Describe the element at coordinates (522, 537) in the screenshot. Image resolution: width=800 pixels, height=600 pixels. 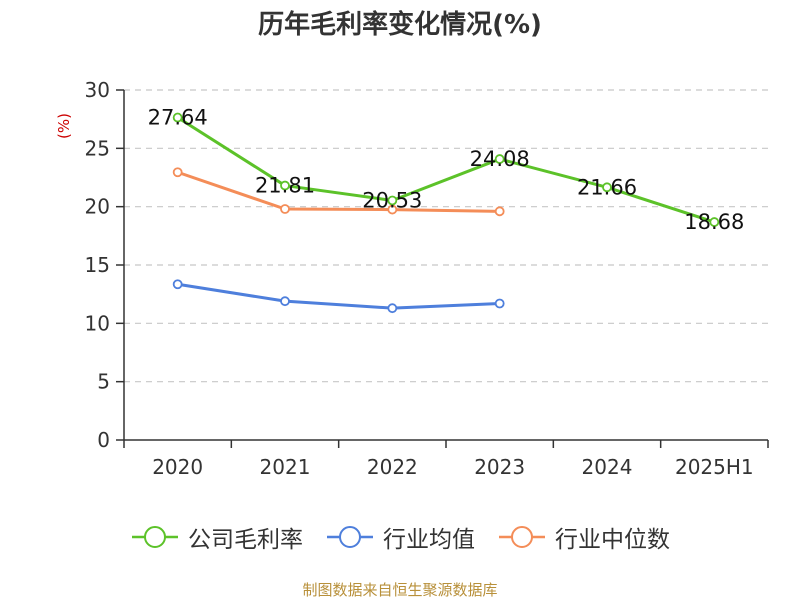
I see `legend-marker-orange` at that location.